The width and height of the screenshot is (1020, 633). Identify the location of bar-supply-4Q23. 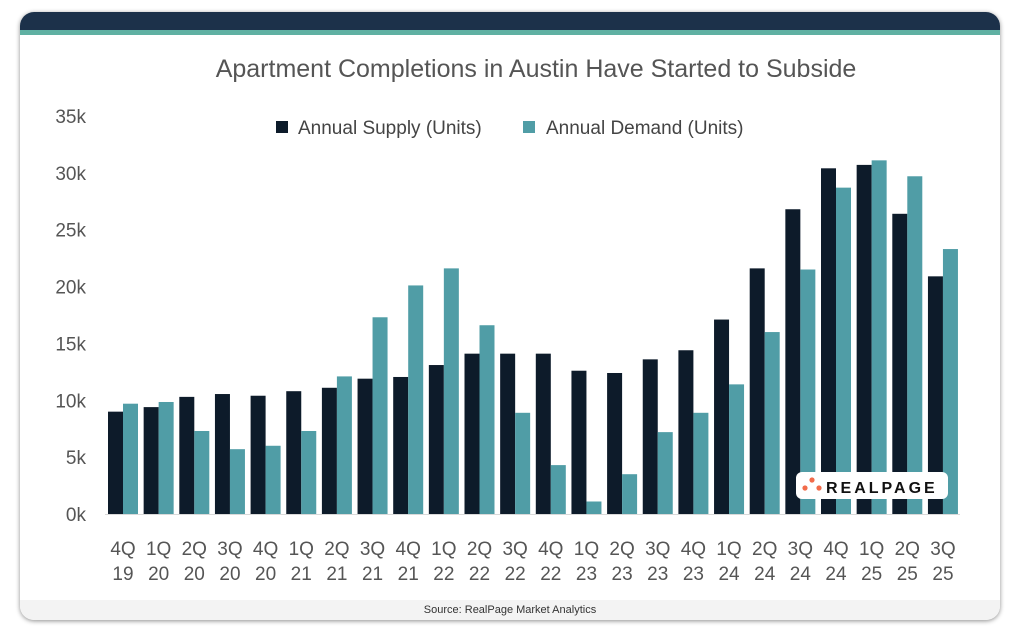
(686, 432).